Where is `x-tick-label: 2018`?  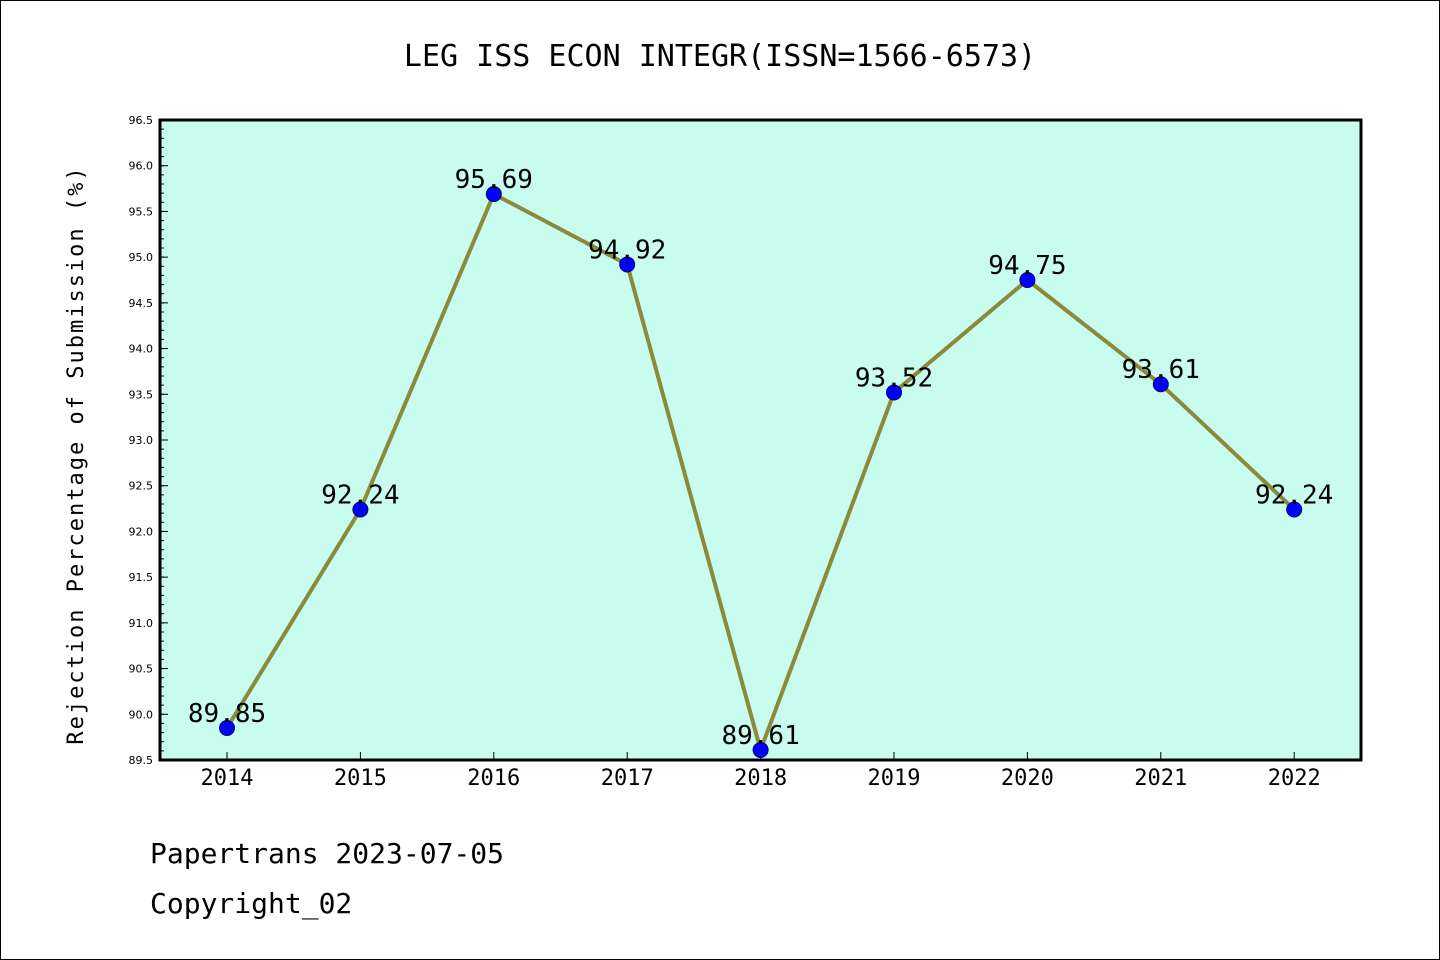
x-tick-label: 2018 is located at coordinates (760, 778).